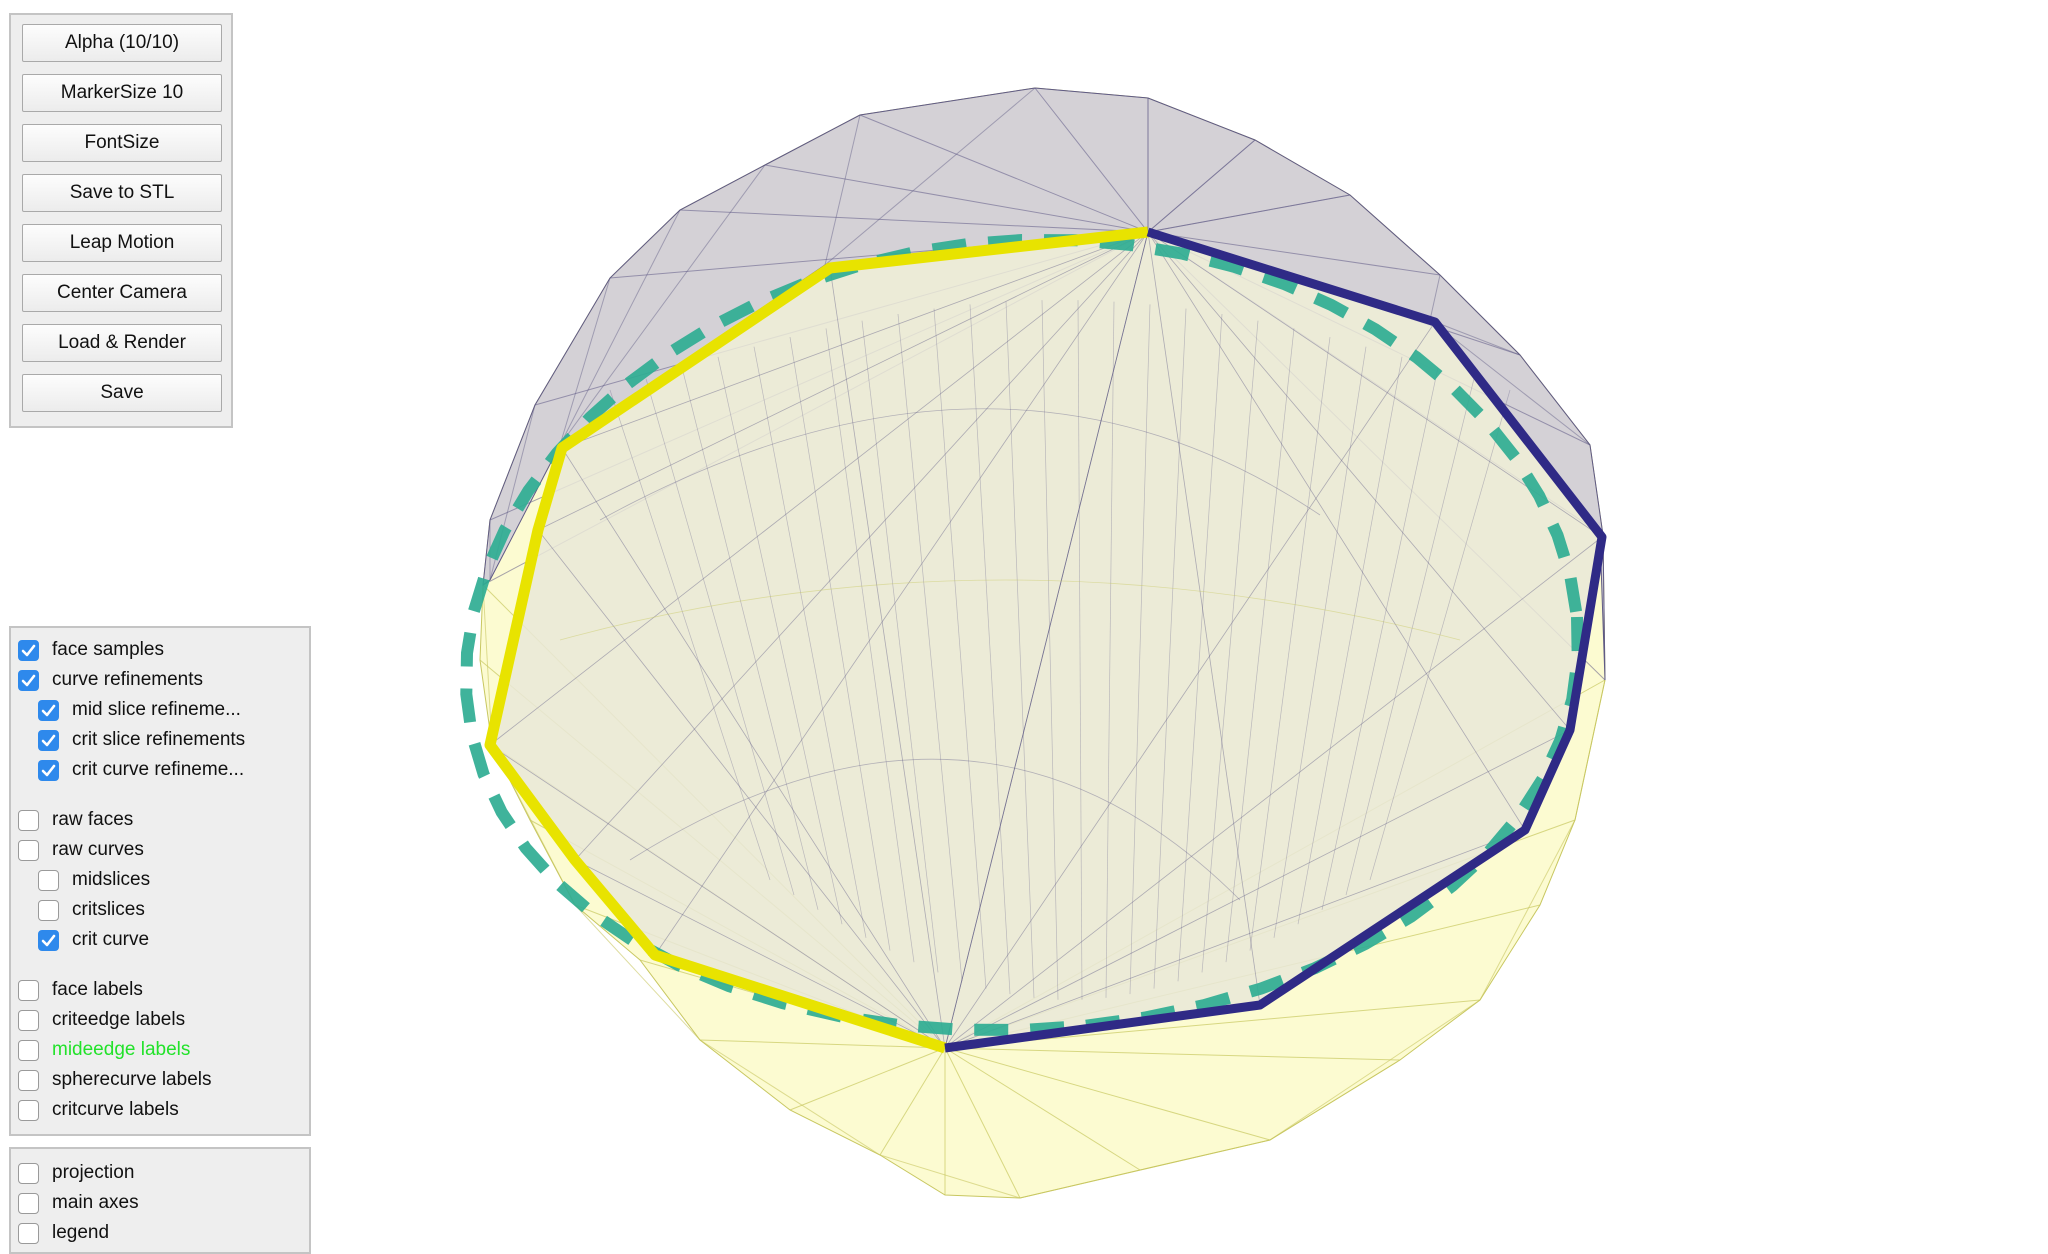 The image size is (2048, 1254). Describe the element at coordinates (28, 650) in the screenshot. I see `face-samples-checkbox` at that location.